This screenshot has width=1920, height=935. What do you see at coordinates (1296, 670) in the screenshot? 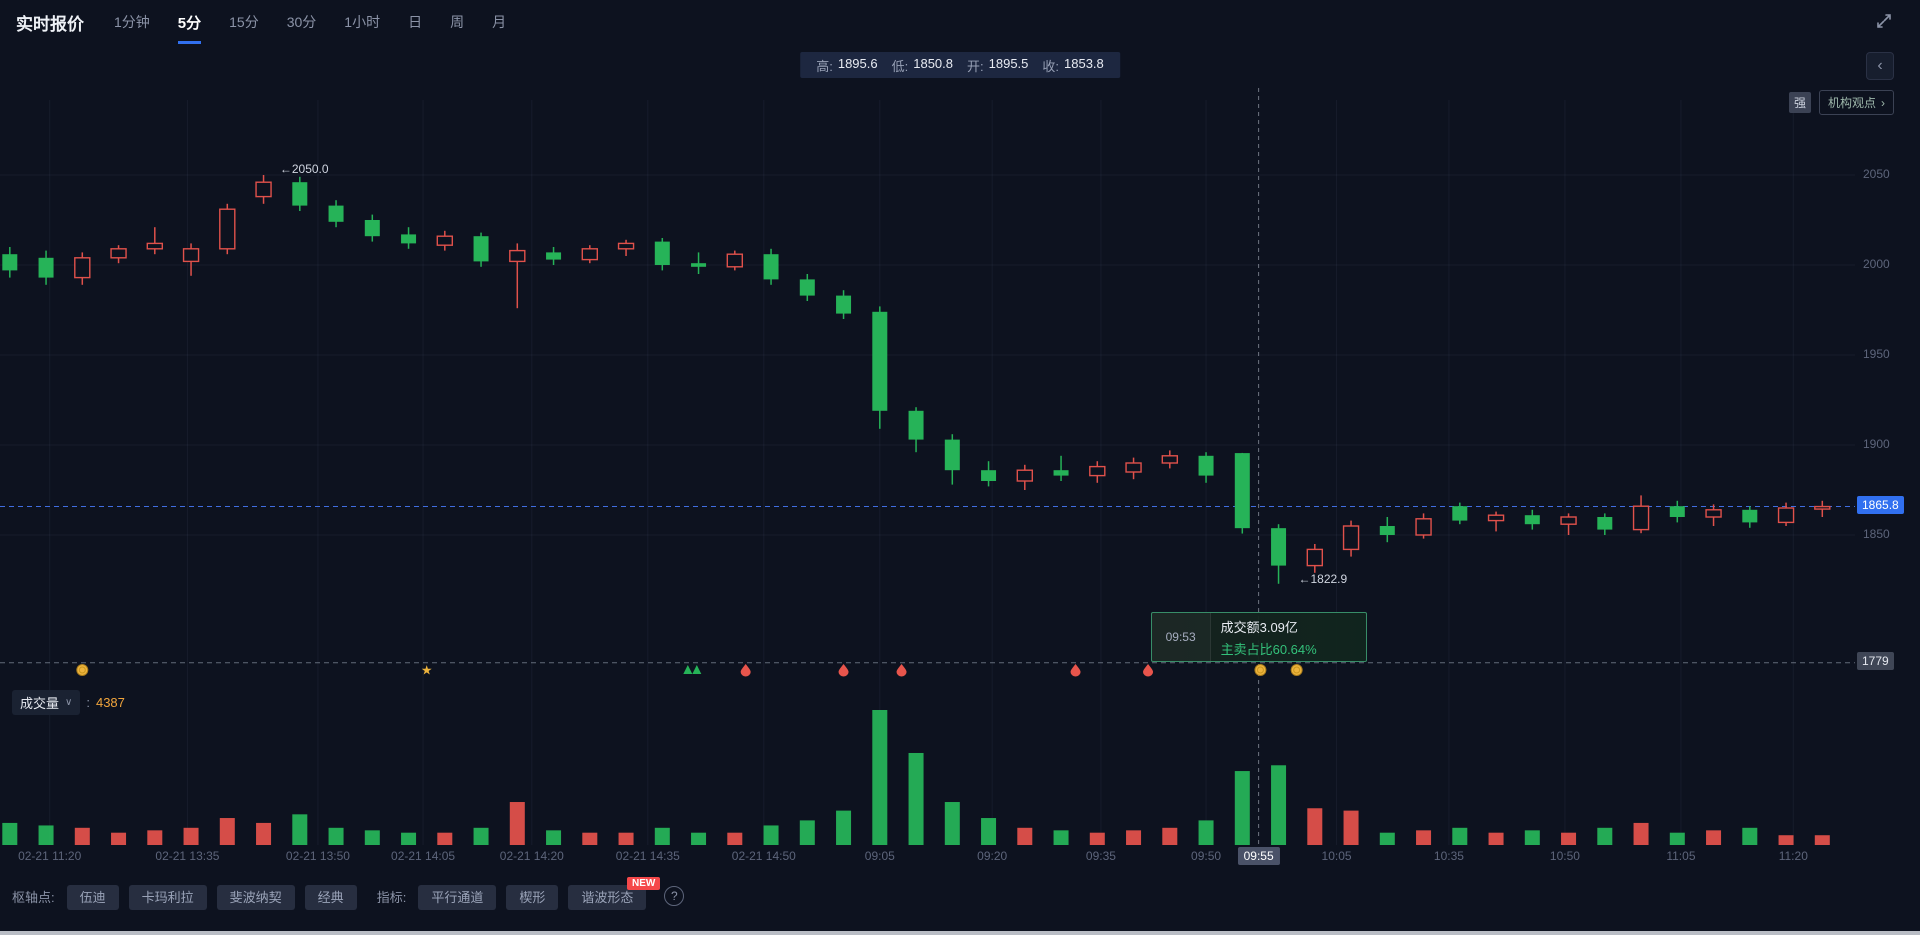
I see `event-marker-coin` at bounding box center [1296, 670].